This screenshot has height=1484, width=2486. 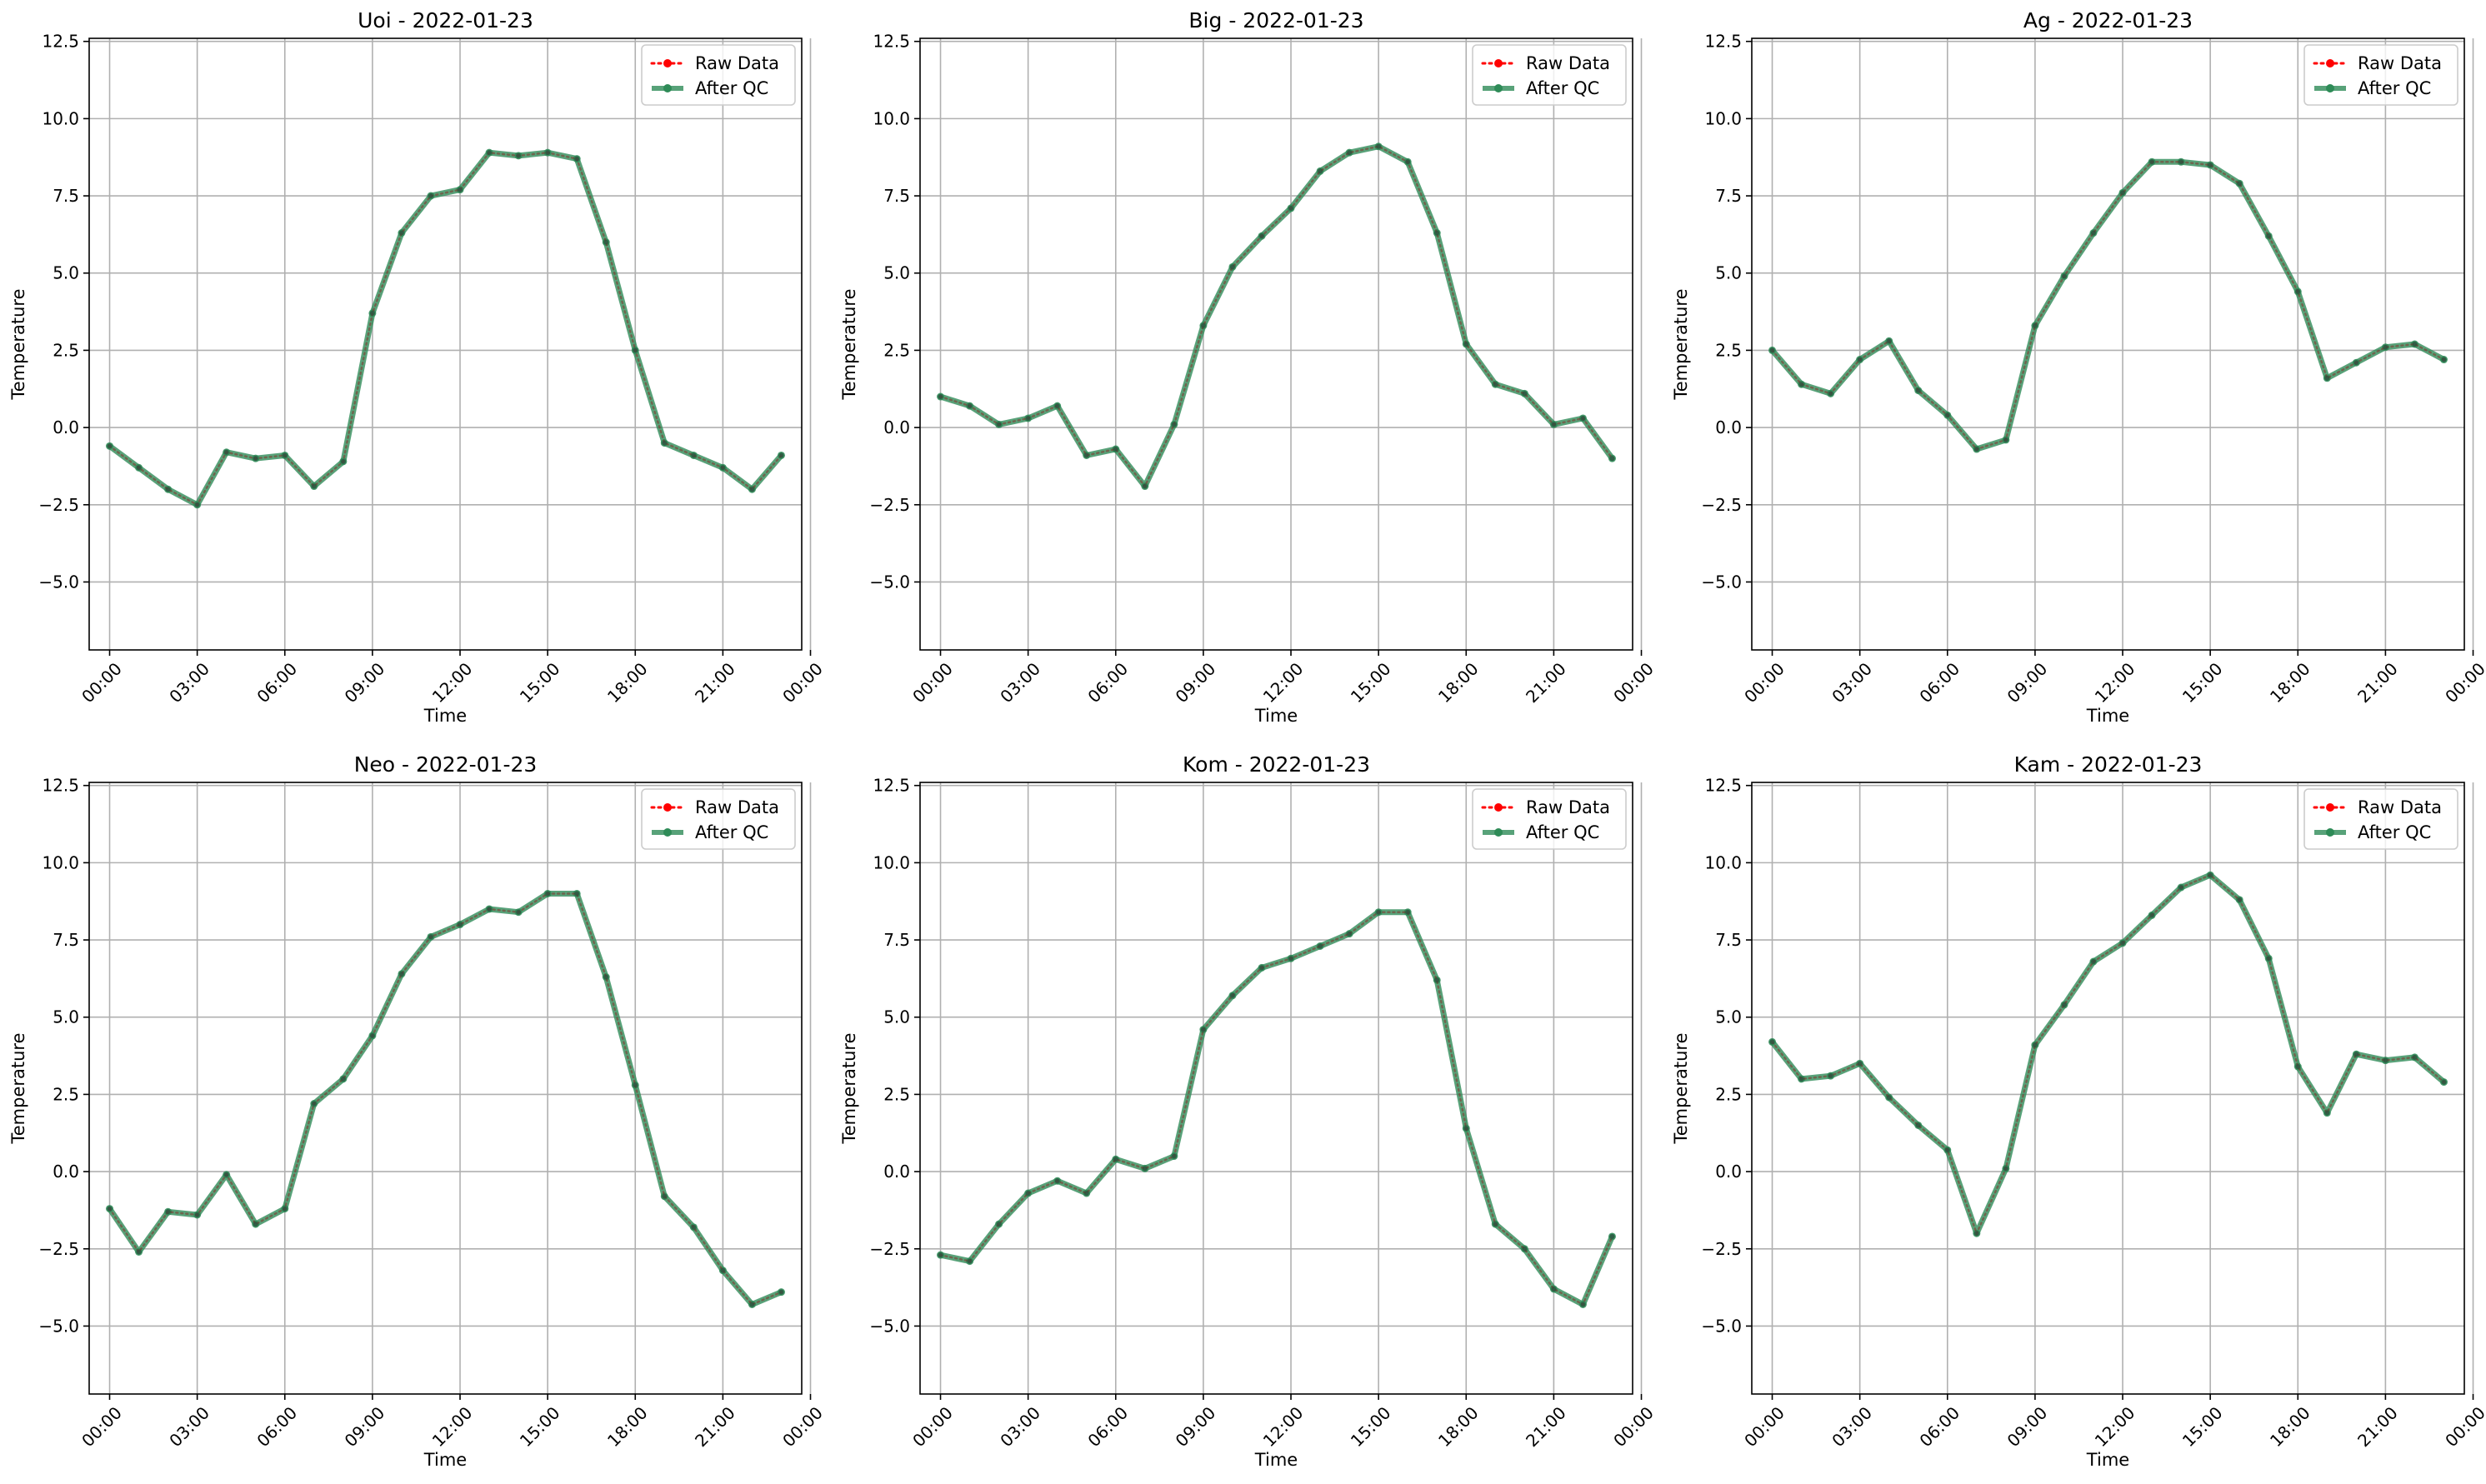 What do you see at coordinates (1721, 1249) in the screenshot?
I see `y-tick-label: −2.5` at bounding box center [1721, 1249].